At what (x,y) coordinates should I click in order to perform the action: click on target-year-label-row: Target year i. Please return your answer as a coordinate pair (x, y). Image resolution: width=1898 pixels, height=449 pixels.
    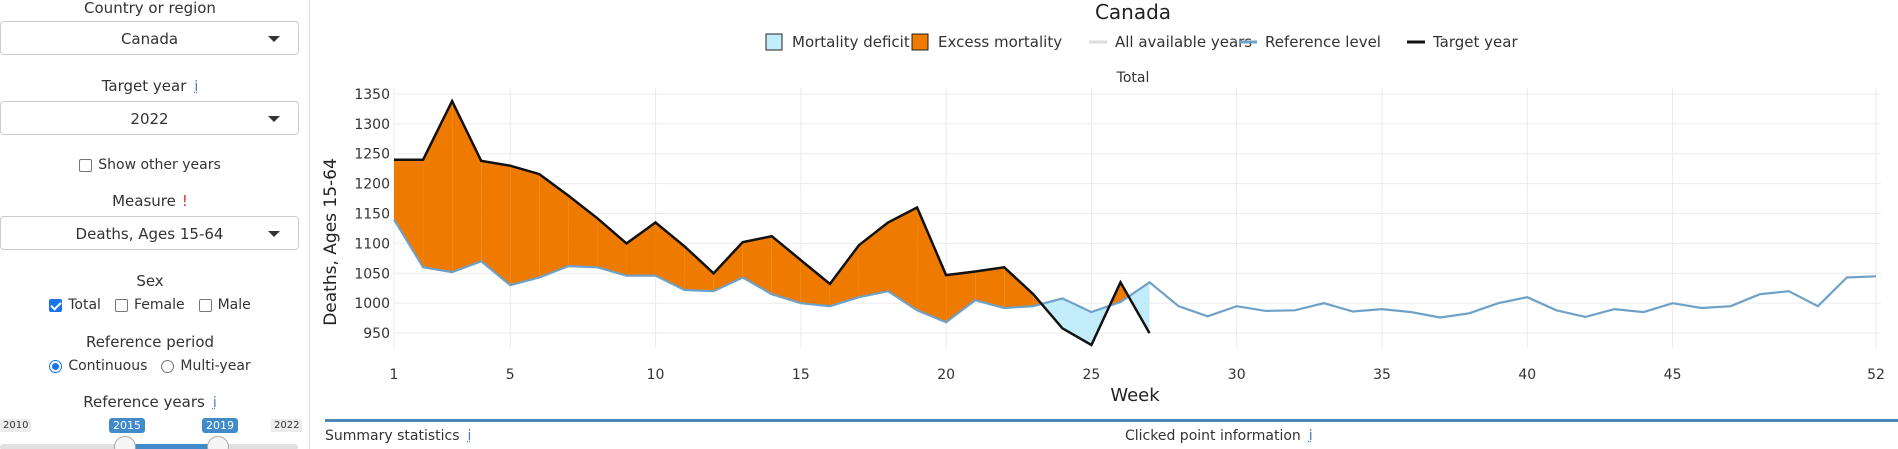
    Looking at the image, I should click on (150, 86).